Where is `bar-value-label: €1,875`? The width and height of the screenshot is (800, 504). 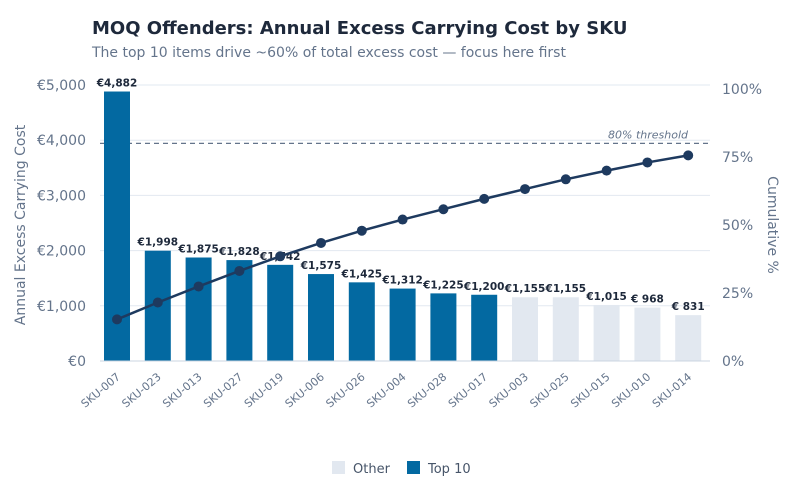
bar-value-label: €1,875 is located at coordinates (198, 250).